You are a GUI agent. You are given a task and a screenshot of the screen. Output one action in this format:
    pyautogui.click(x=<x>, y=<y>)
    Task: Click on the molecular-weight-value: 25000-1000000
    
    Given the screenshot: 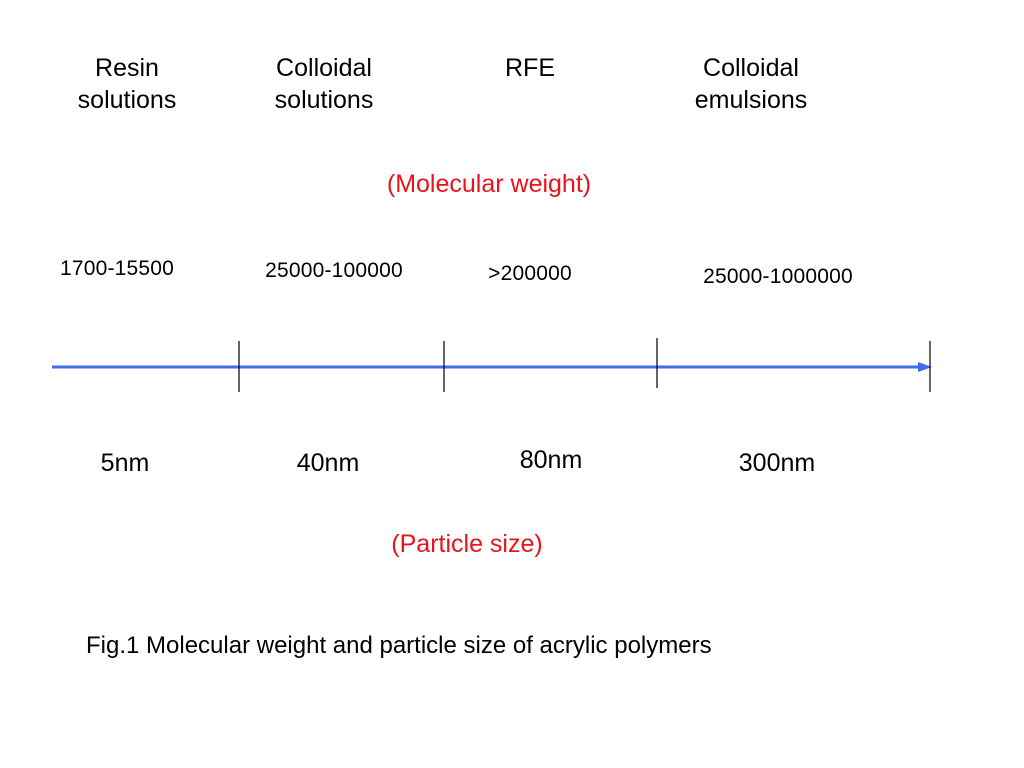 What is the action you would take?
    pyautogui.click(x=778, y=276)
    